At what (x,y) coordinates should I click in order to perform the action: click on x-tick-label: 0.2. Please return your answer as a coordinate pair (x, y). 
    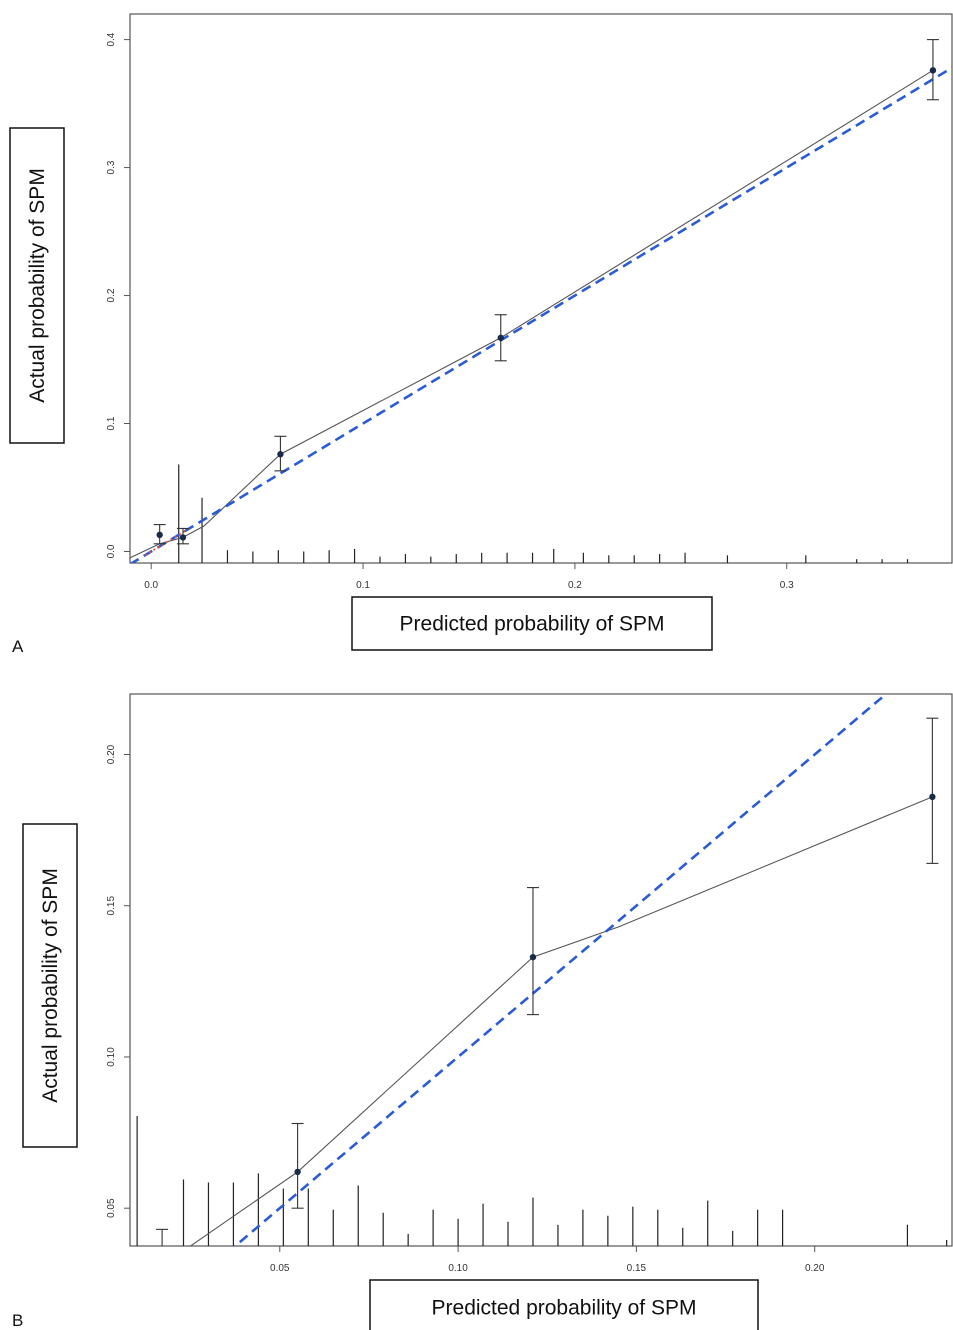
    Looking at the image, I should click on (575, 585).